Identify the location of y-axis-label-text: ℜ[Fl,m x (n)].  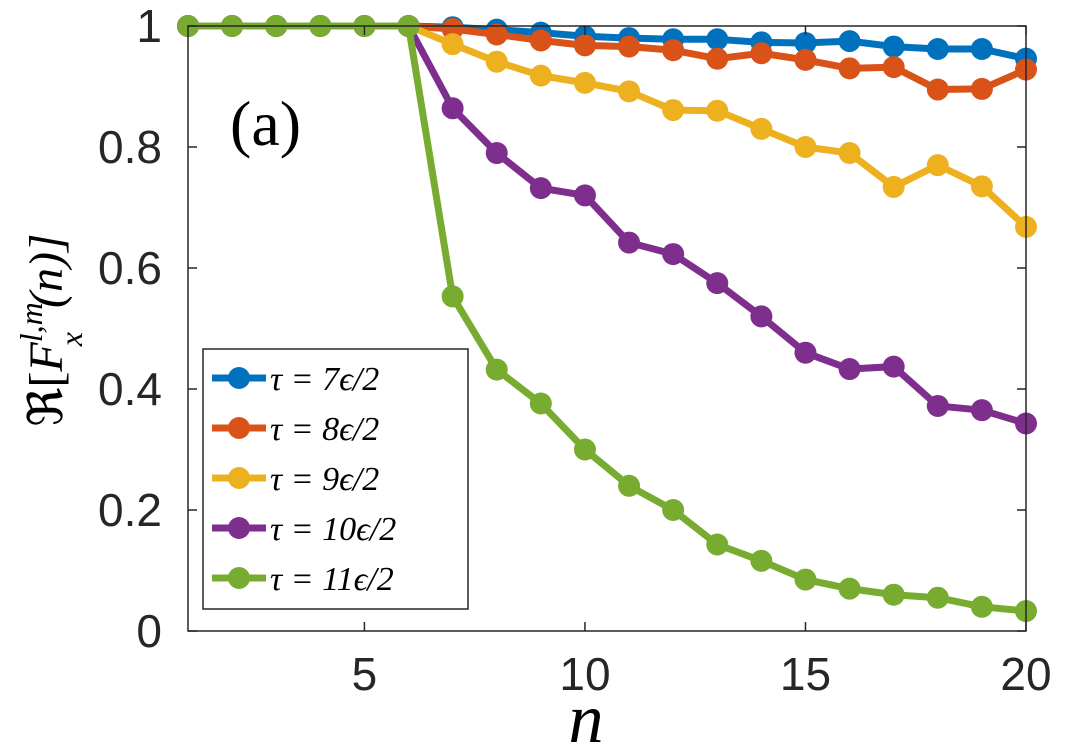
(51, 329).